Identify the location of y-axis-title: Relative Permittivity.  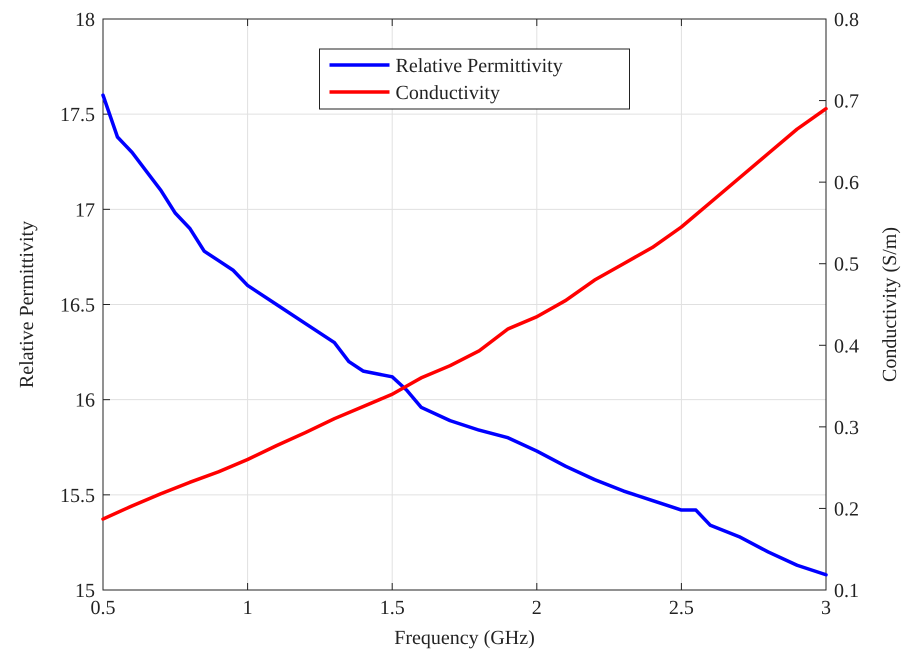
(27, 304).